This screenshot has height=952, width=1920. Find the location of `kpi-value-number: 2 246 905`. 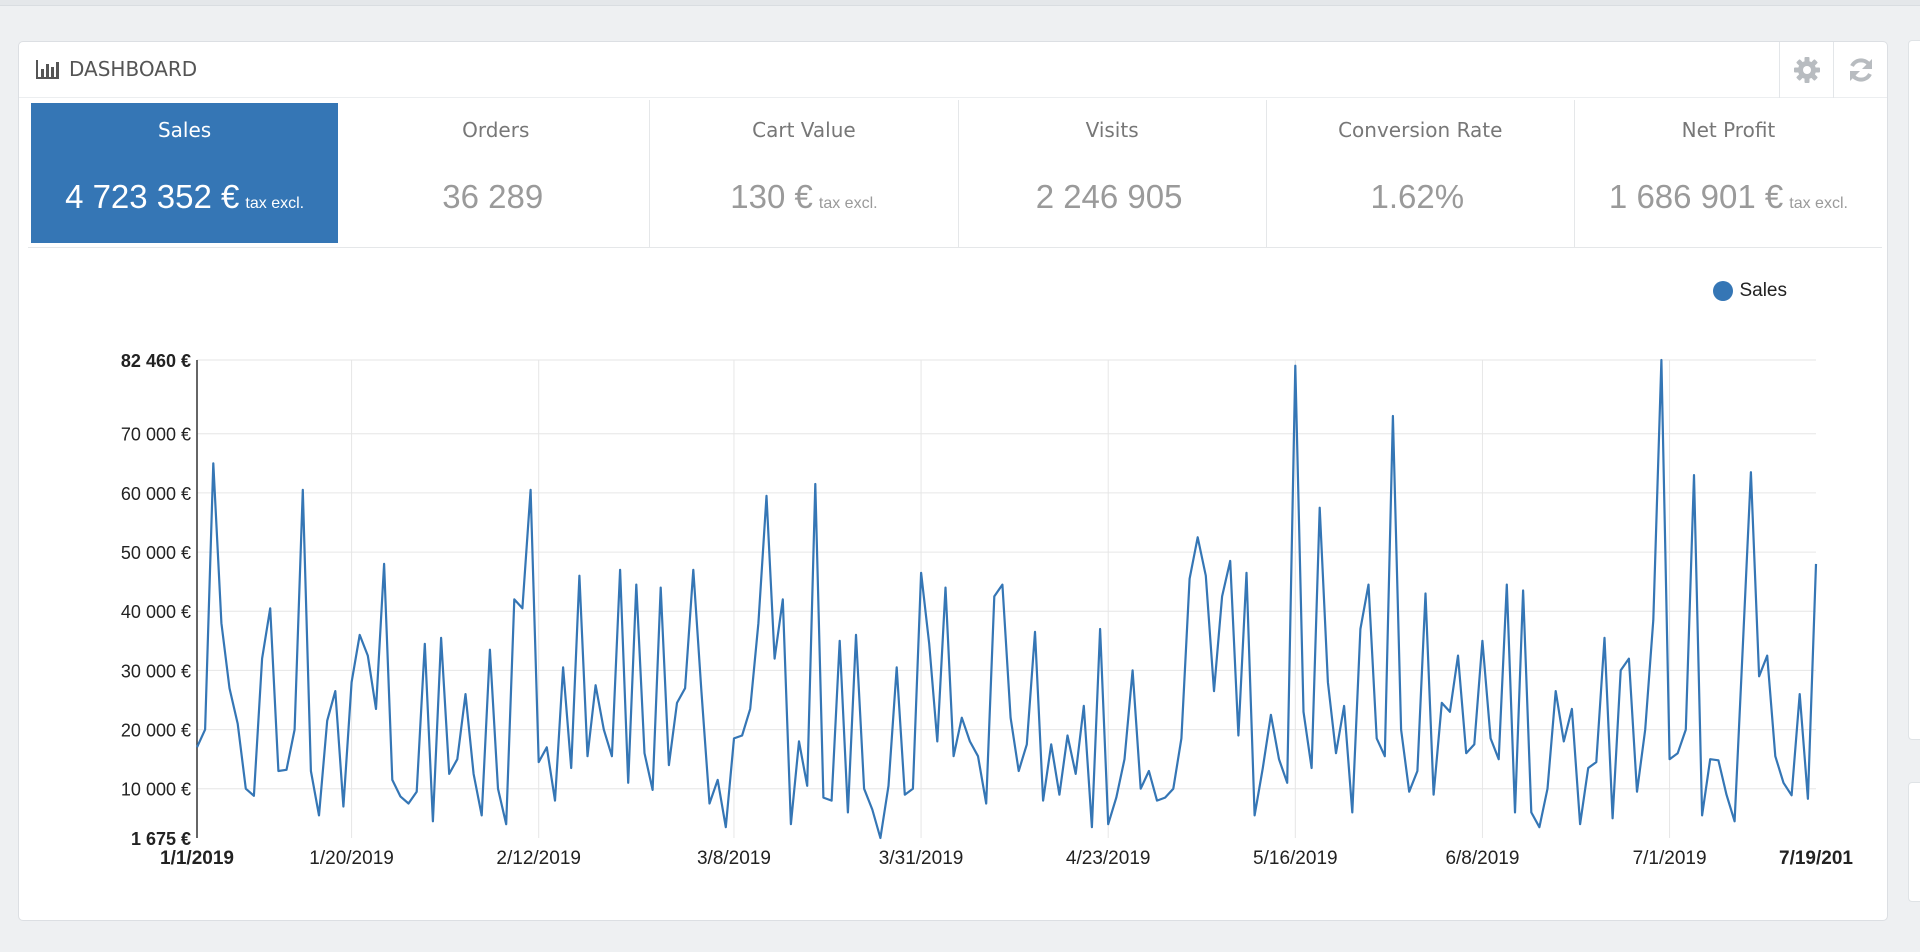

kpi-value-number: 2 246 905 is located at coordinates (1109, 196).